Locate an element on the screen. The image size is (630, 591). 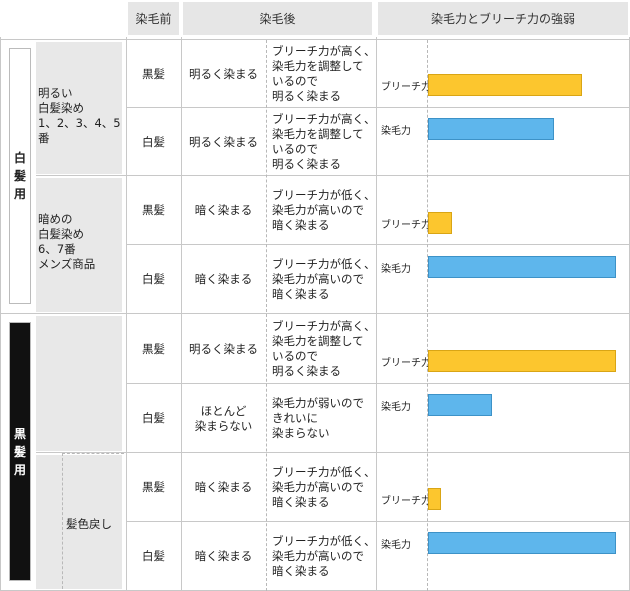
section-label: 白髪用 is located at coordinates (20, 176).